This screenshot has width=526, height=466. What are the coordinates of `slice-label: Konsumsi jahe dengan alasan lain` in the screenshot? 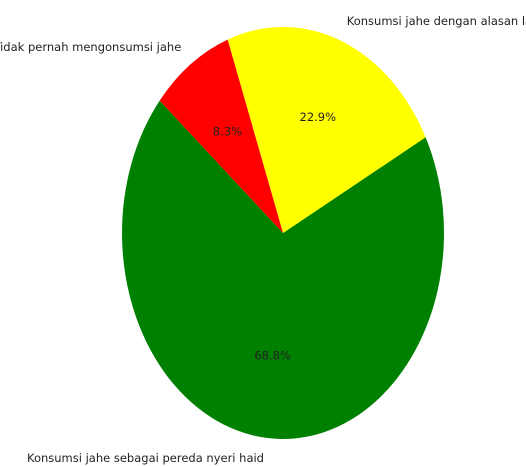 It's located at (436, 21).